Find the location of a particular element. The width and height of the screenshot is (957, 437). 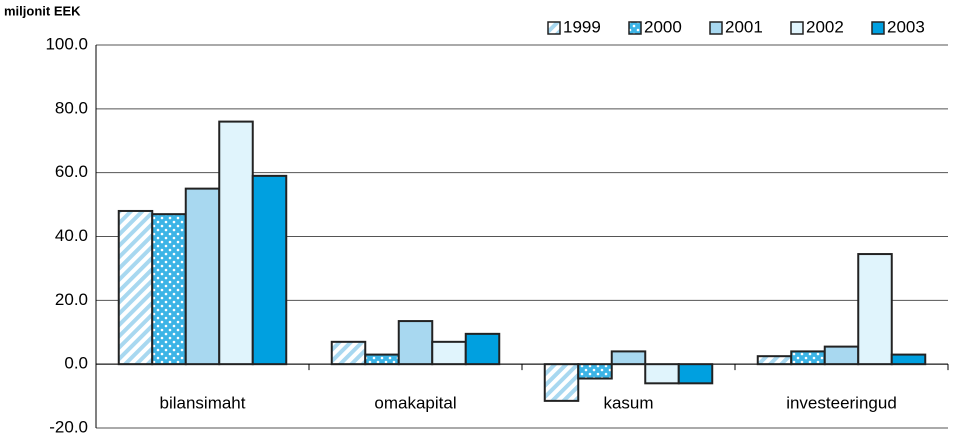

legend-label: 2000 is located at coordinates (663, 26).